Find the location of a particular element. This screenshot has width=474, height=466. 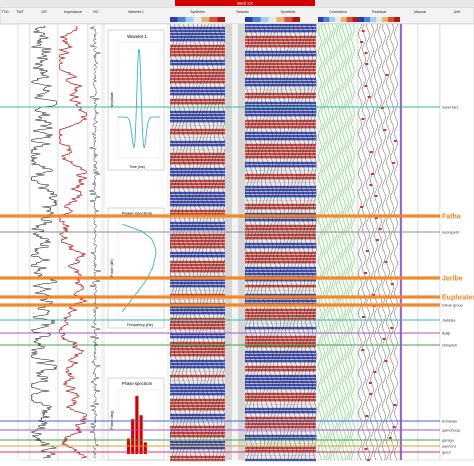

track-header-resid: Residual is located at coordinates (379, 12).